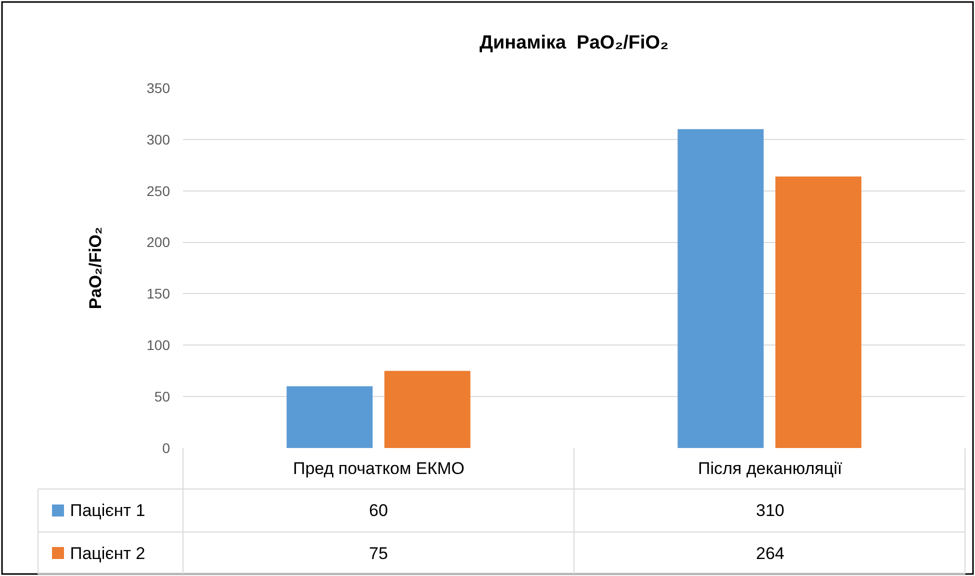  What do you see at coordinates (108, 510) in the screenshot?
I see `legend-label: Пацієнт 1` at bounding box center [108, 510].